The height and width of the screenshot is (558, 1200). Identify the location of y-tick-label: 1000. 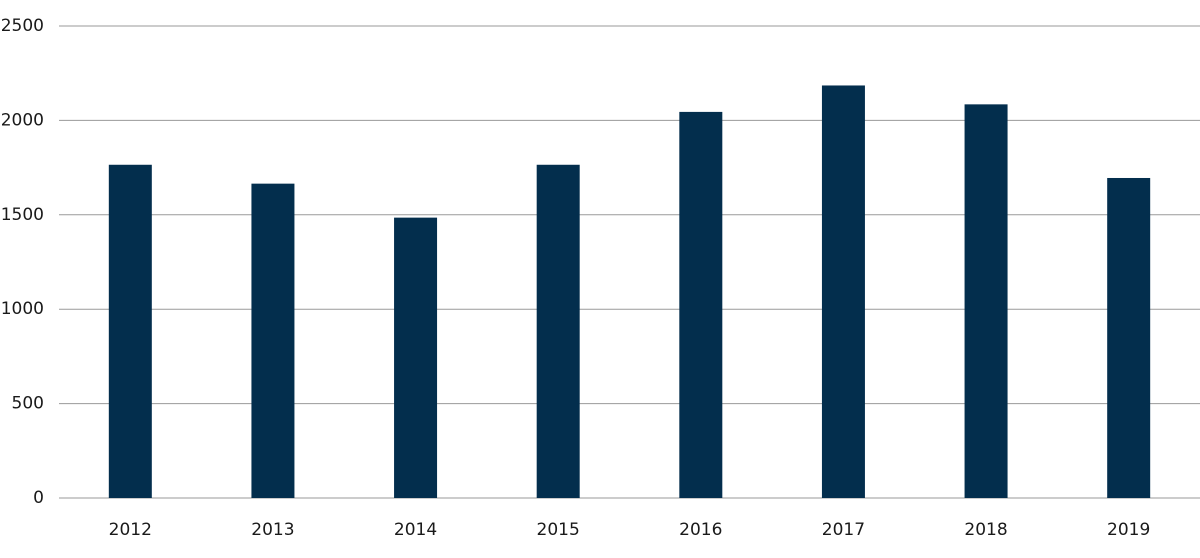
(22, 309).